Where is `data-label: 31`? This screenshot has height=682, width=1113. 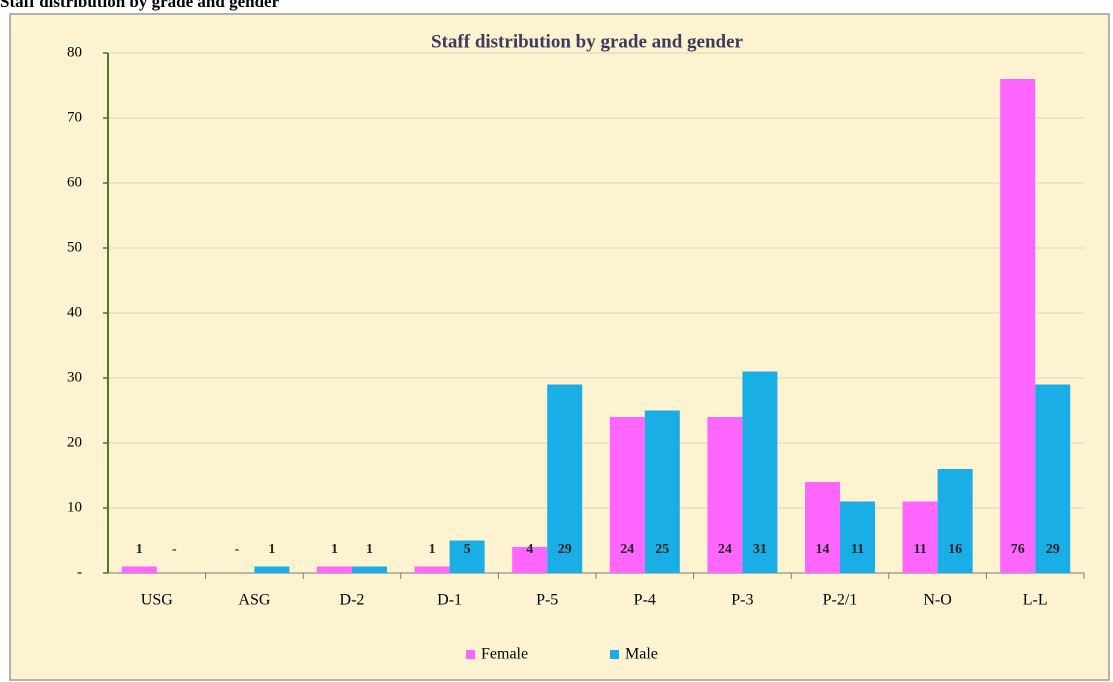 data-label: 31 is located at coordinates (760, 549).